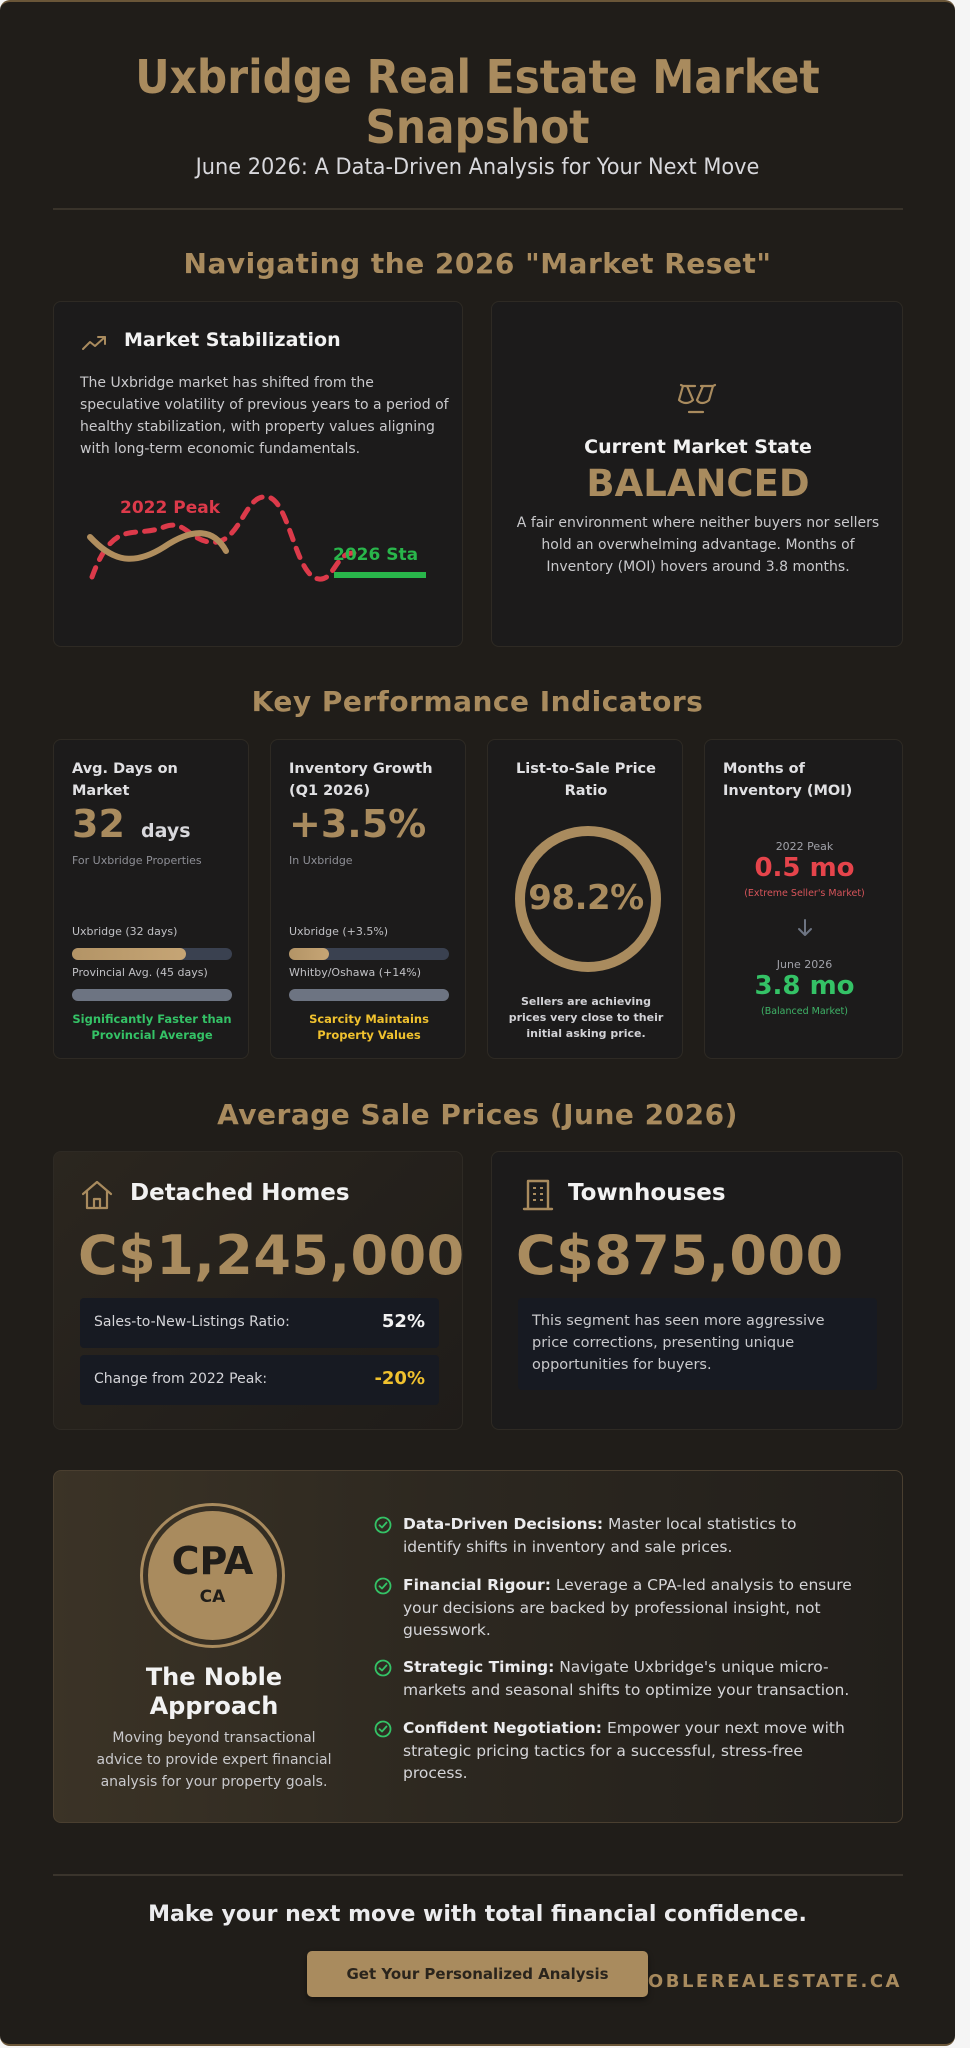 The height and width of the screenshot is (2048, 970). I want to click on get-analysis-button: Get Your Personalized Analysis, so click(477, 1974).